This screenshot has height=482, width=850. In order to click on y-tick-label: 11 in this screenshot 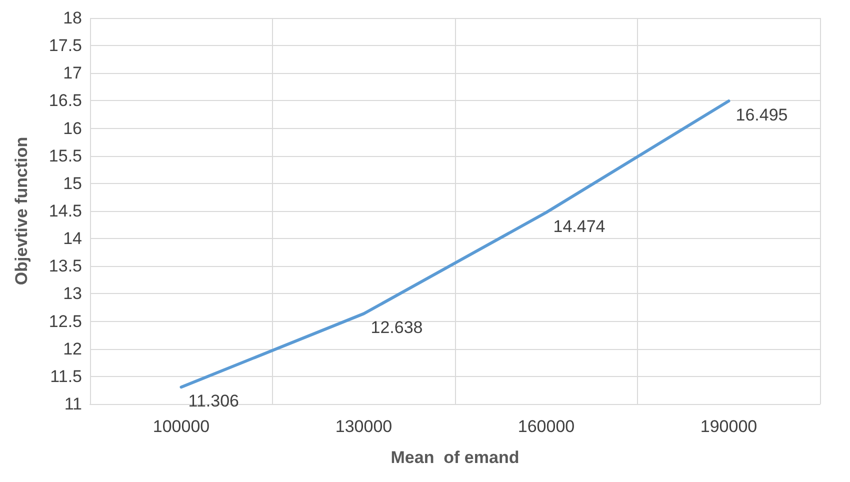, I will do `click(73, 404)`.